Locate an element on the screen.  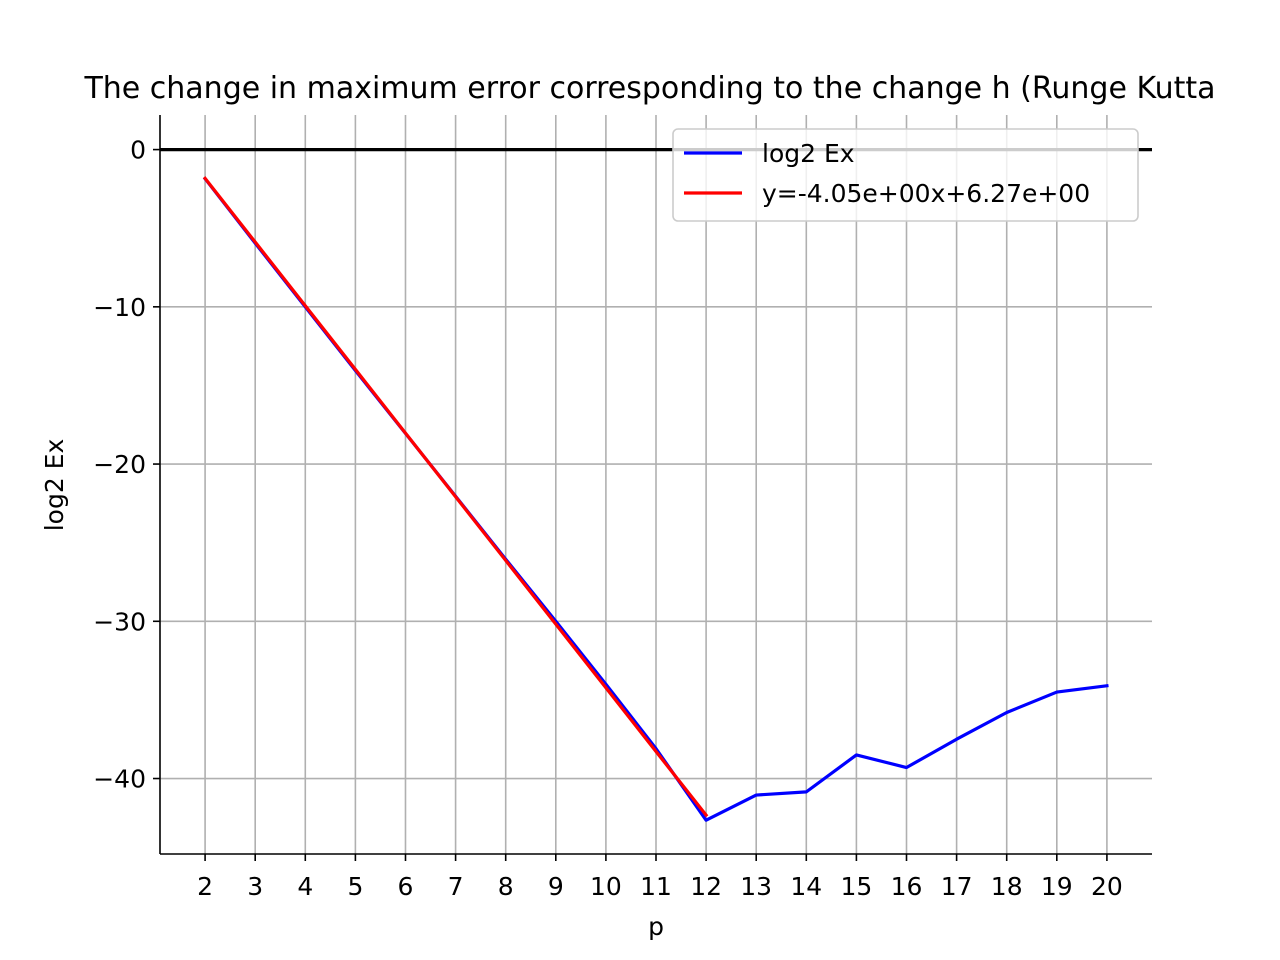
x-tick-label: 5 is located at coordinates (355, 886).